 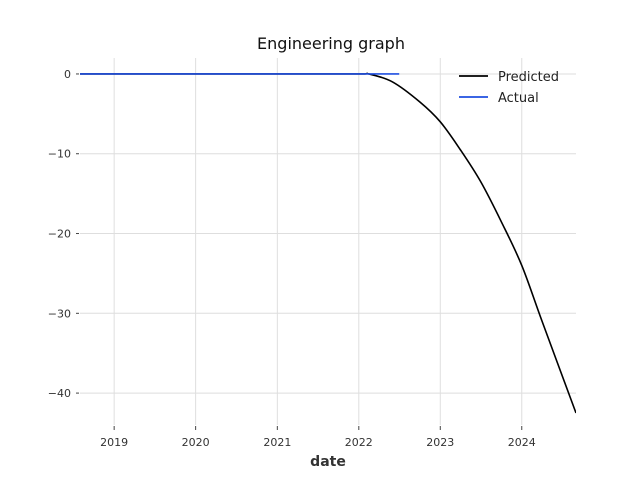 I want to click on x-tick-label: 2024, so click(x=522, y=442).